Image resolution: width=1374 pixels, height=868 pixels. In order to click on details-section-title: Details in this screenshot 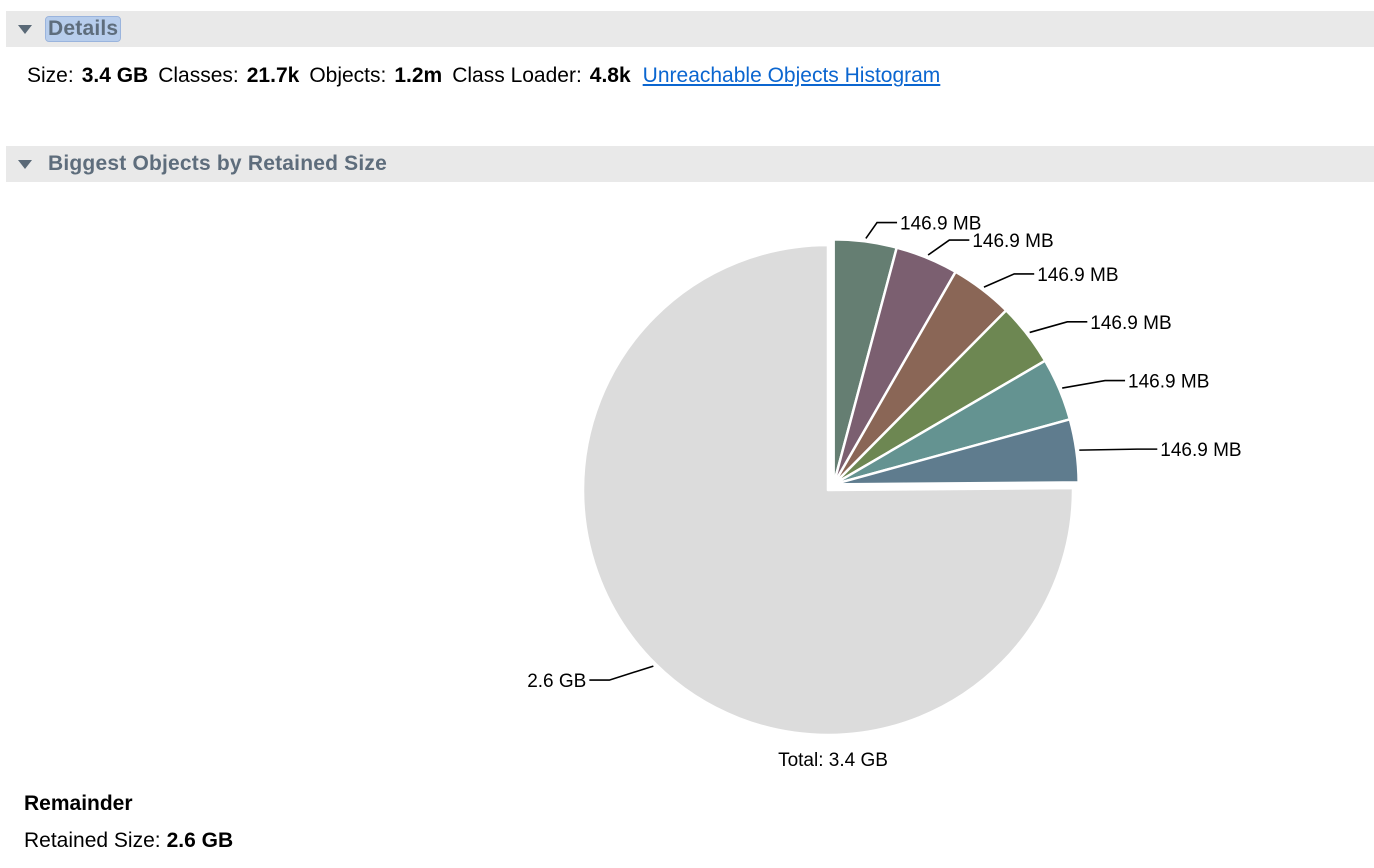, I will do `click(83, 29)`.